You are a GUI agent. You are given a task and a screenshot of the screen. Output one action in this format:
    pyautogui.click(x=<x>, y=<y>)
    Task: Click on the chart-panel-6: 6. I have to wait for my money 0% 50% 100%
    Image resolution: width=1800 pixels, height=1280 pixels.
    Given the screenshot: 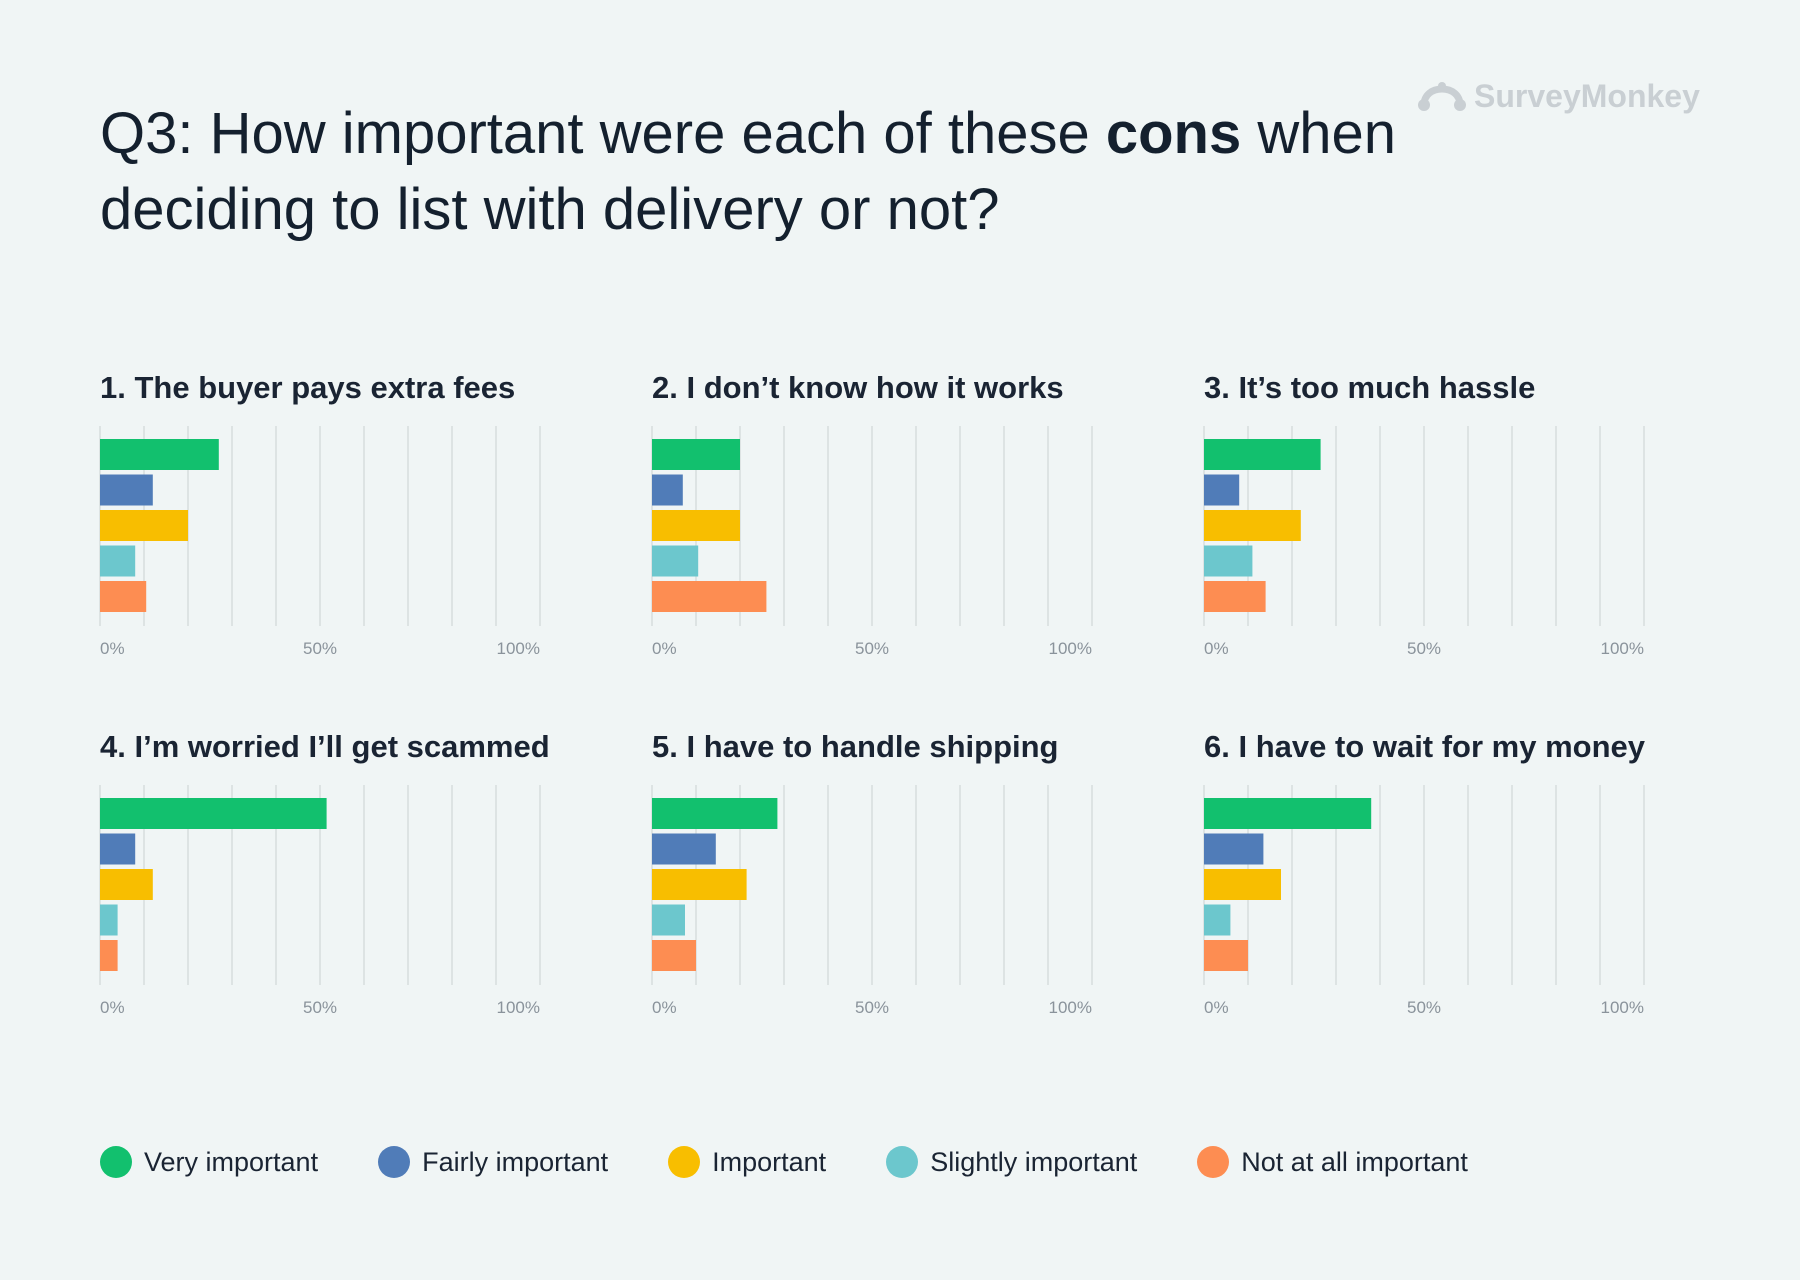 What is the action you would take?
    pyautogui.click(x=1443, y=879)
    